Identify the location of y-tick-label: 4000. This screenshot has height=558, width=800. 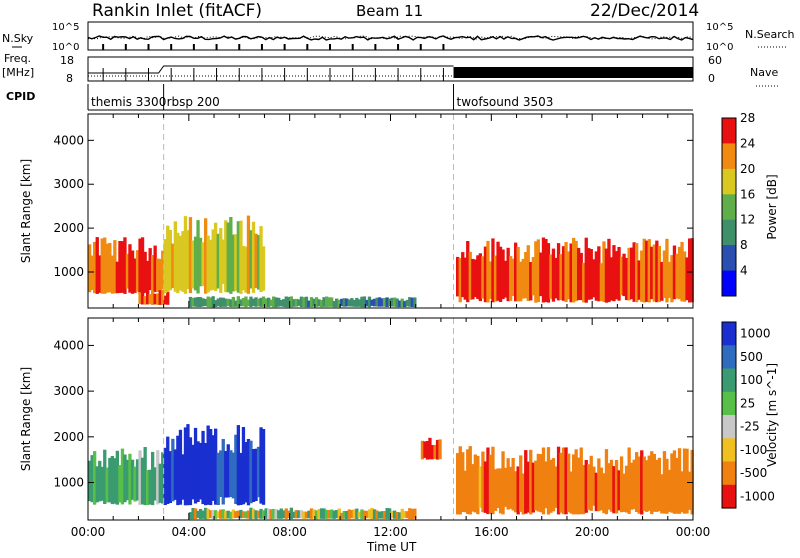
(68, 140).